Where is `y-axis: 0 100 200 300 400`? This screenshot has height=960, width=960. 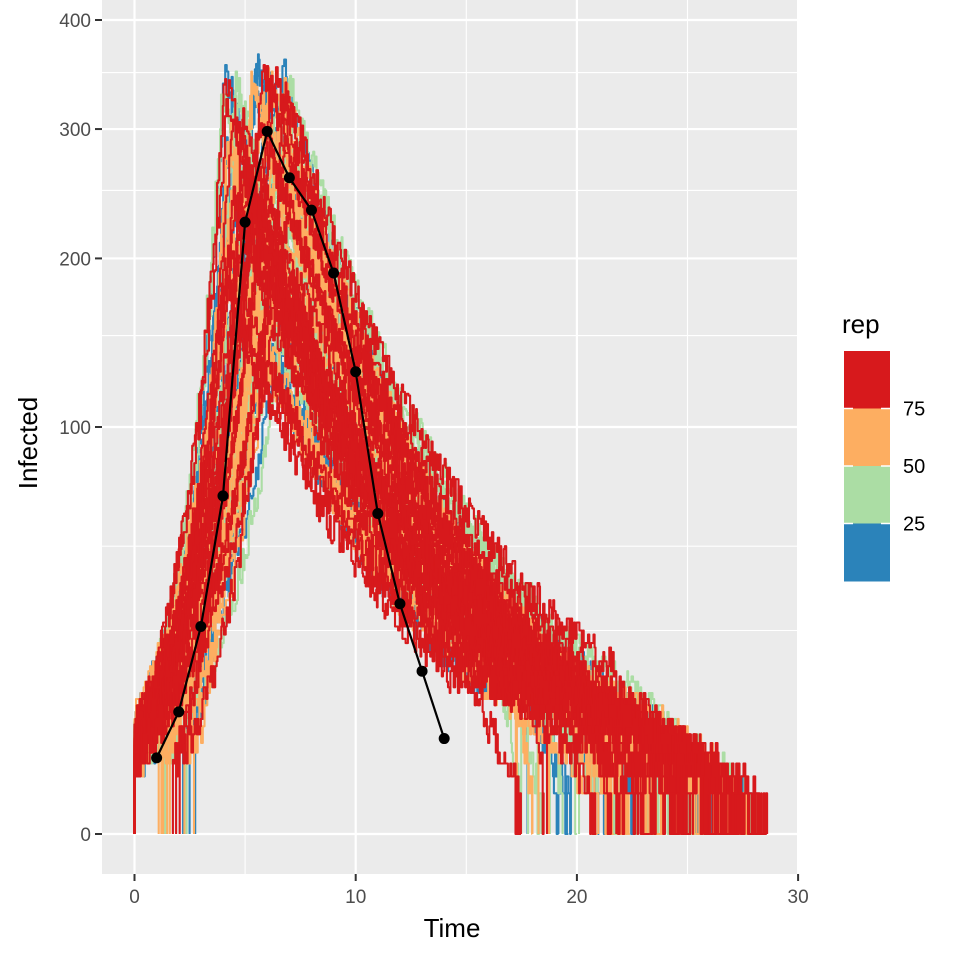
y-axis: 0 100 200 300 400 is located at coordinates (80, 428).